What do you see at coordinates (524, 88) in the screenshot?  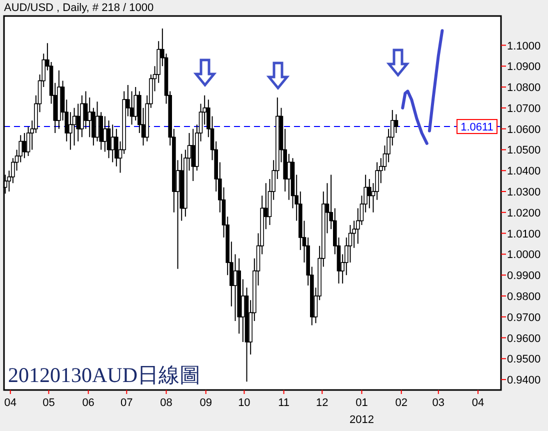 I see `y-tick-label: 1.0800` at bounding box center [524, 88].